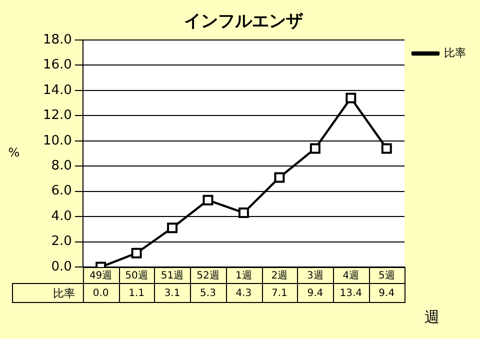 This screenshot has width=480, height=339. I want to click on data-label: 4.3, so click(244, 294).